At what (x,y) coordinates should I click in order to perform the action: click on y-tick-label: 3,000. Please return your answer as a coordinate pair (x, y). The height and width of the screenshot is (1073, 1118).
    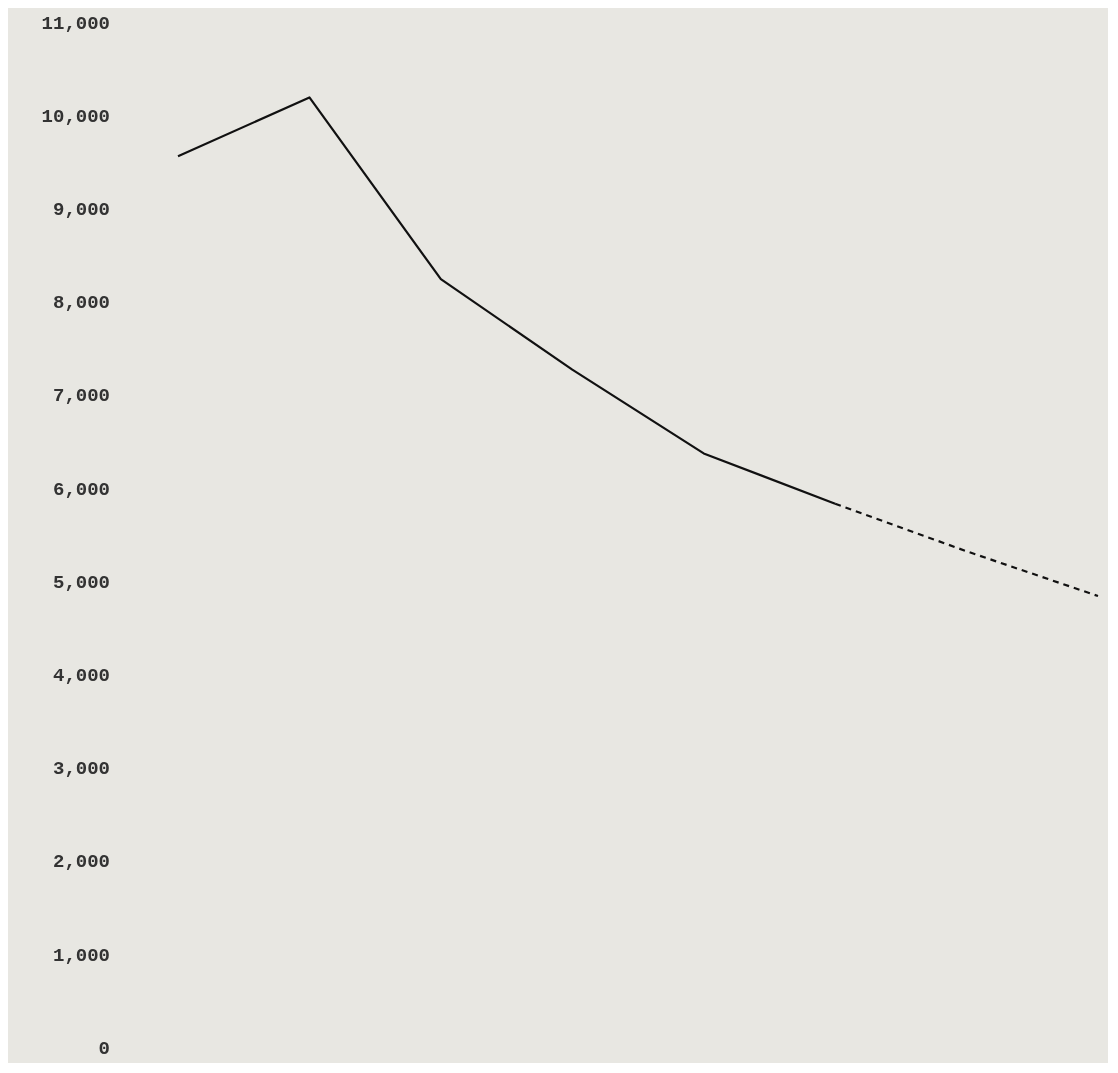
    Looking at the image, I should click on (81, 769).